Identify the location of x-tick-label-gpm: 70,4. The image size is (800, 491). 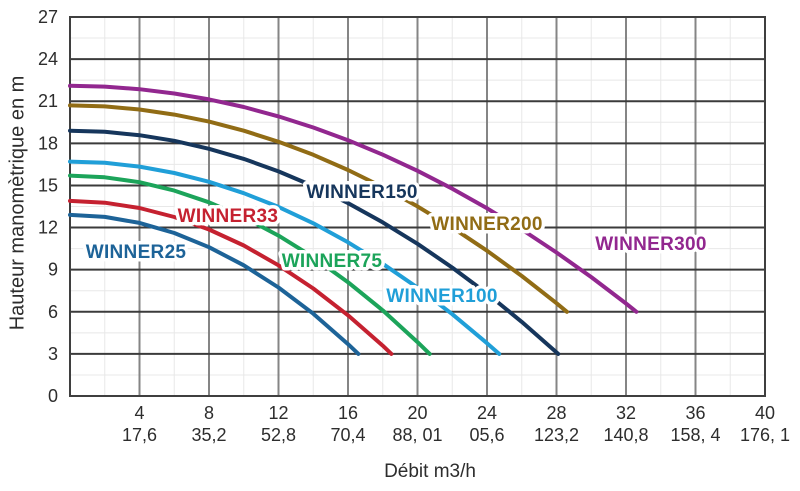
(347, 435).